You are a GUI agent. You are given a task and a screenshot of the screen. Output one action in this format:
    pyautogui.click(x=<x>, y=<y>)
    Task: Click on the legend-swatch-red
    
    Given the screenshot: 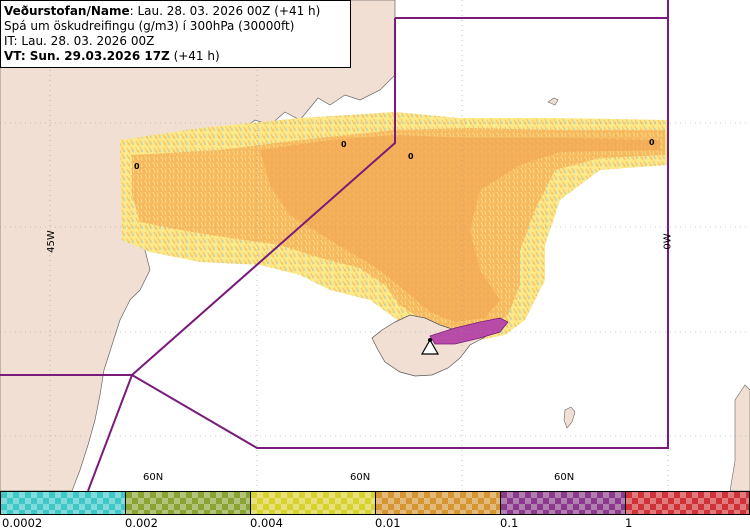 What is the action you would take?
    pyautogui.click(x=687, y=503)
    